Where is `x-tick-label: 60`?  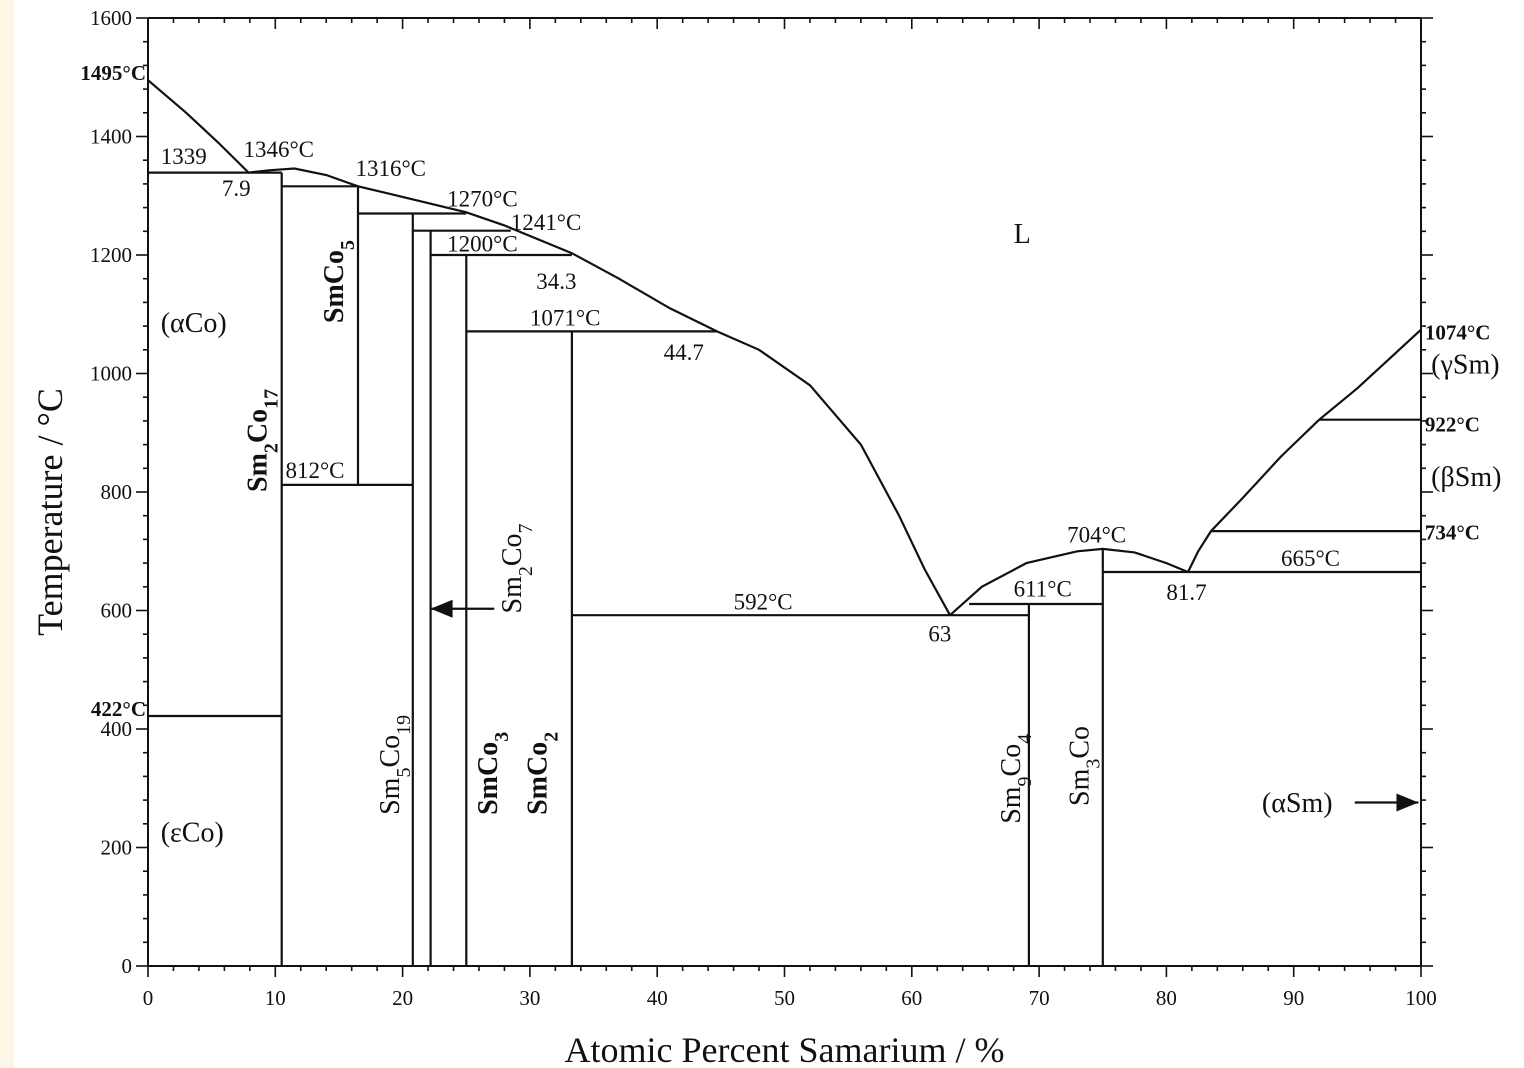 x-tick-label: 60 is located at coordinates (911, 998).